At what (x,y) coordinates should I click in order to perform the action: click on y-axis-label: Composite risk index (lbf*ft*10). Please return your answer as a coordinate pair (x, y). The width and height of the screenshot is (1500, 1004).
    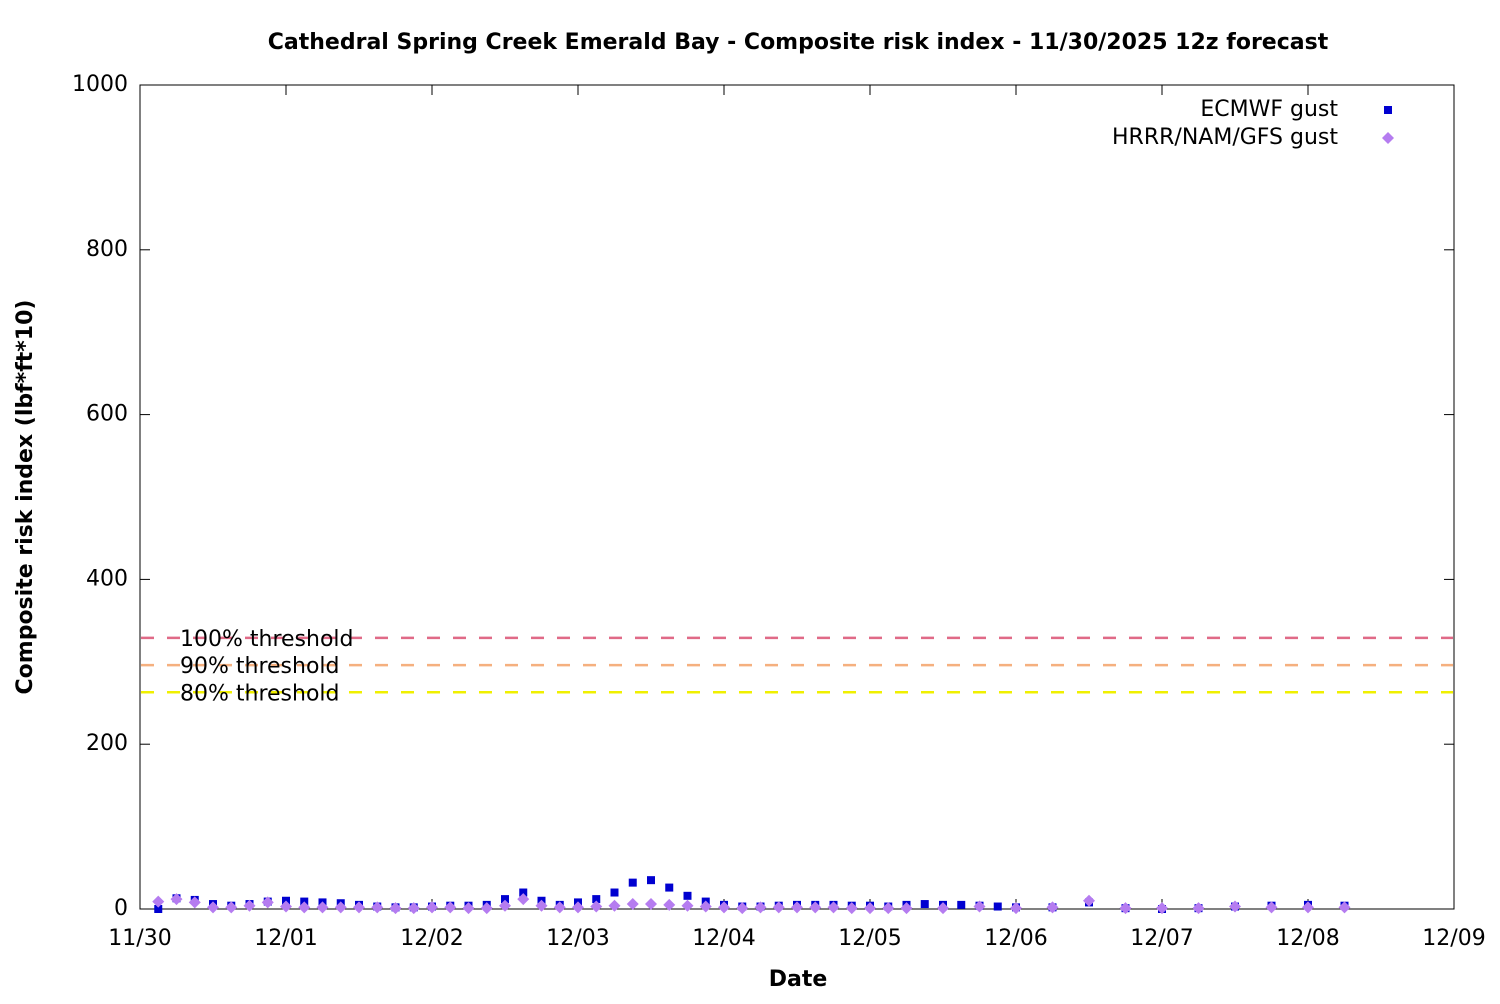
    Looking at the image, I should click on (25, 497).